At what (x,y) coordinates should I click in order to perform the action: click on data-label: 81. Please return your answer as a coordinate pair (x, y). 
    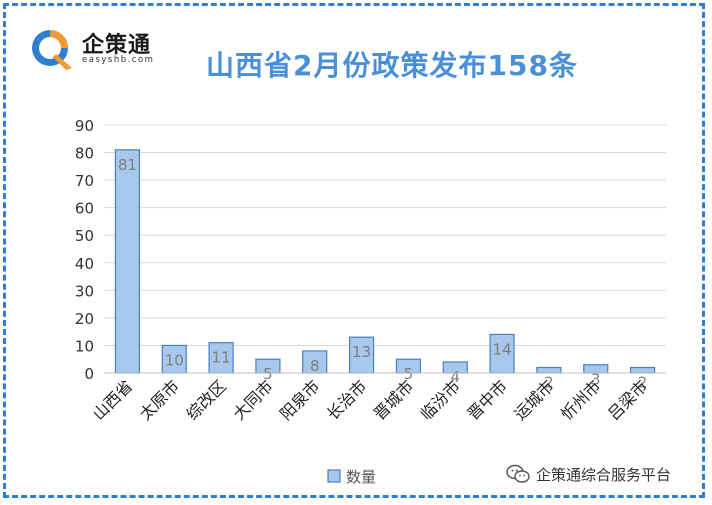
    Looking at the image, I should click on (127, 165).